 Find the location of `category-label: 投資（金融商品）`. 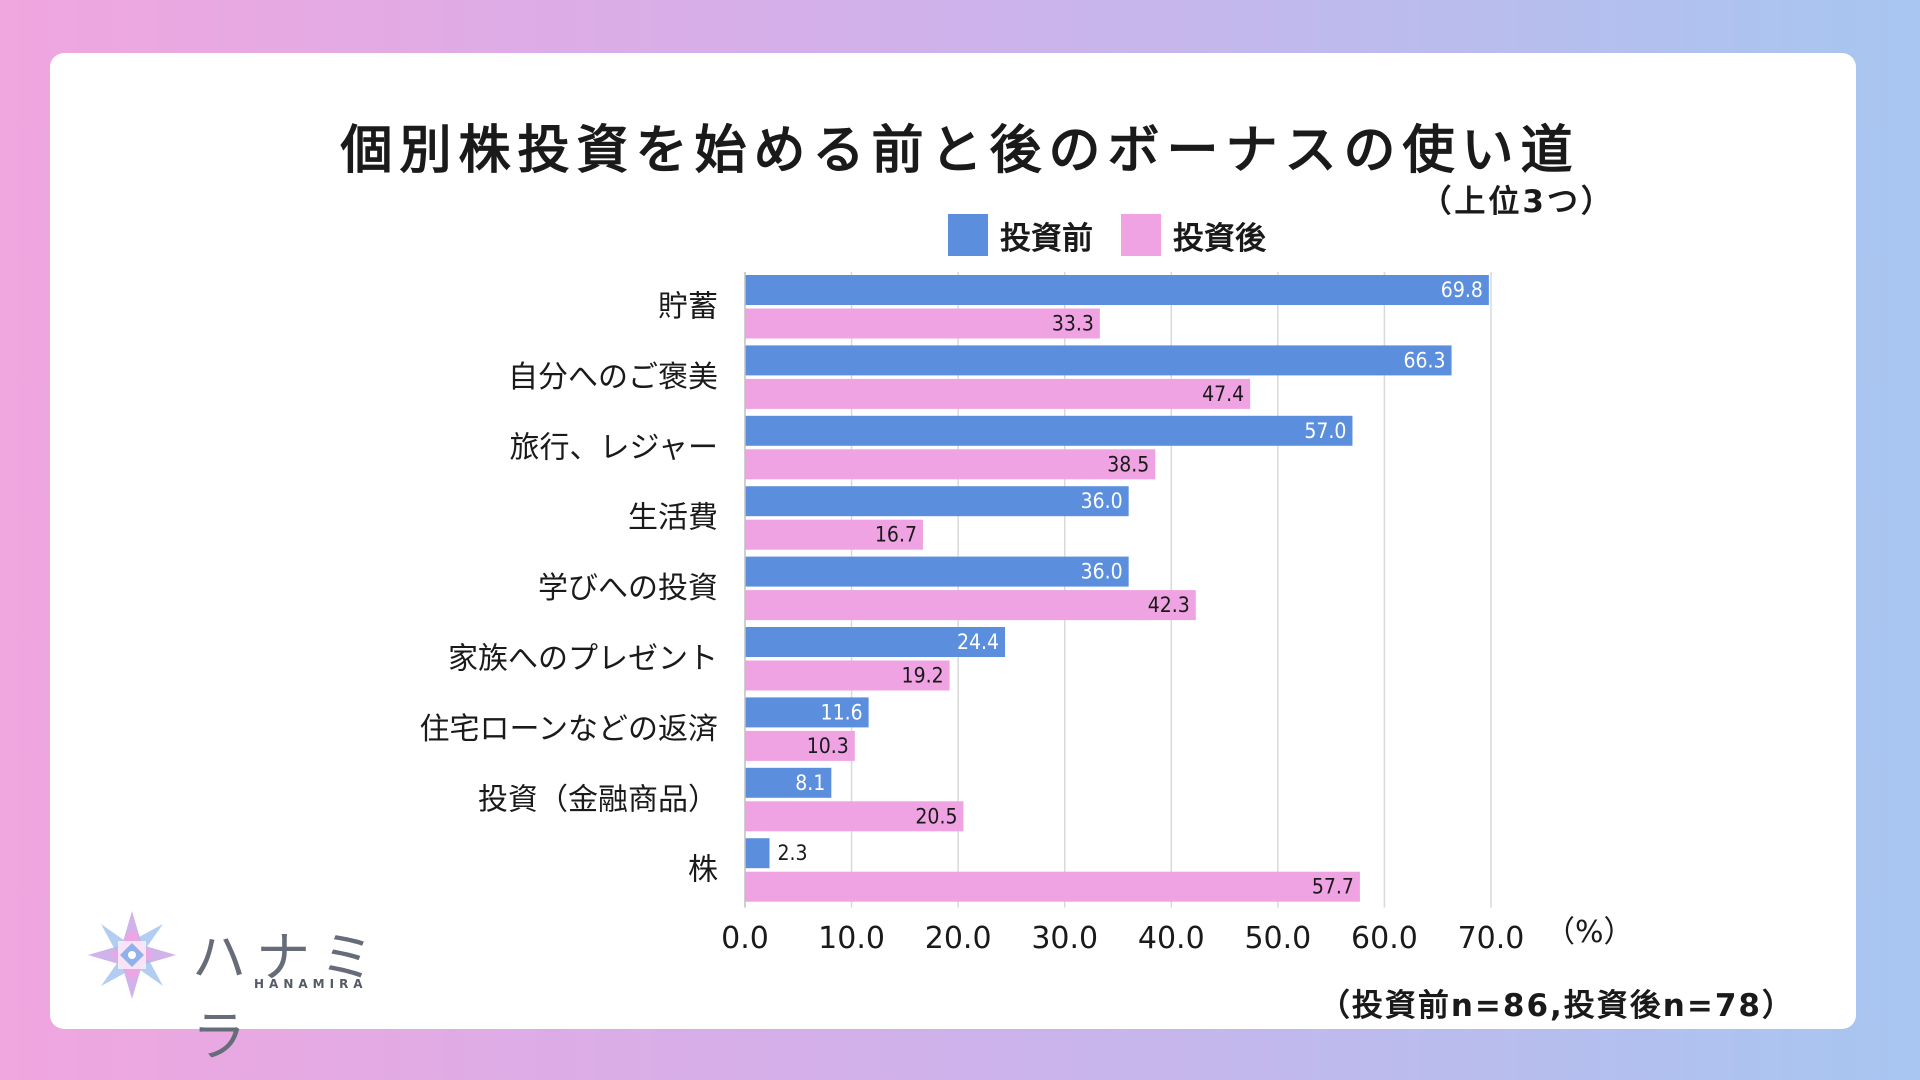

category-label: 投資（金融商品） is located at coordinates (598, 799).